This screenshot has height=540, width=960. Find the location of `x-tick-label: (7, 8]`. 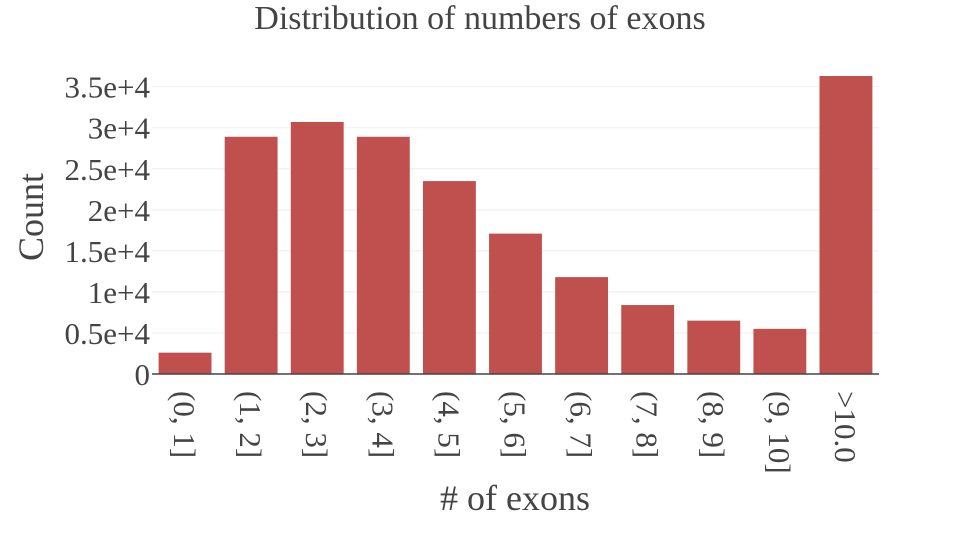

x-tick-label: (7, 8] is located at coordinates (647, 424).